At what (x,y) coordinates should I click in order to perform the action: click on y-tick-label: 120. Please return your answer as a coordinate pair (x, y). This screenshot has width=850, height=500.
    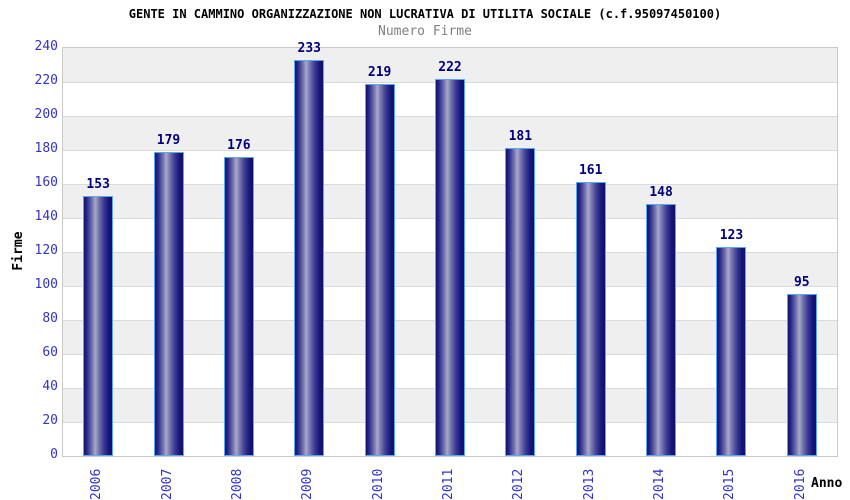
    Looking at the image, I should click on (46, 250).